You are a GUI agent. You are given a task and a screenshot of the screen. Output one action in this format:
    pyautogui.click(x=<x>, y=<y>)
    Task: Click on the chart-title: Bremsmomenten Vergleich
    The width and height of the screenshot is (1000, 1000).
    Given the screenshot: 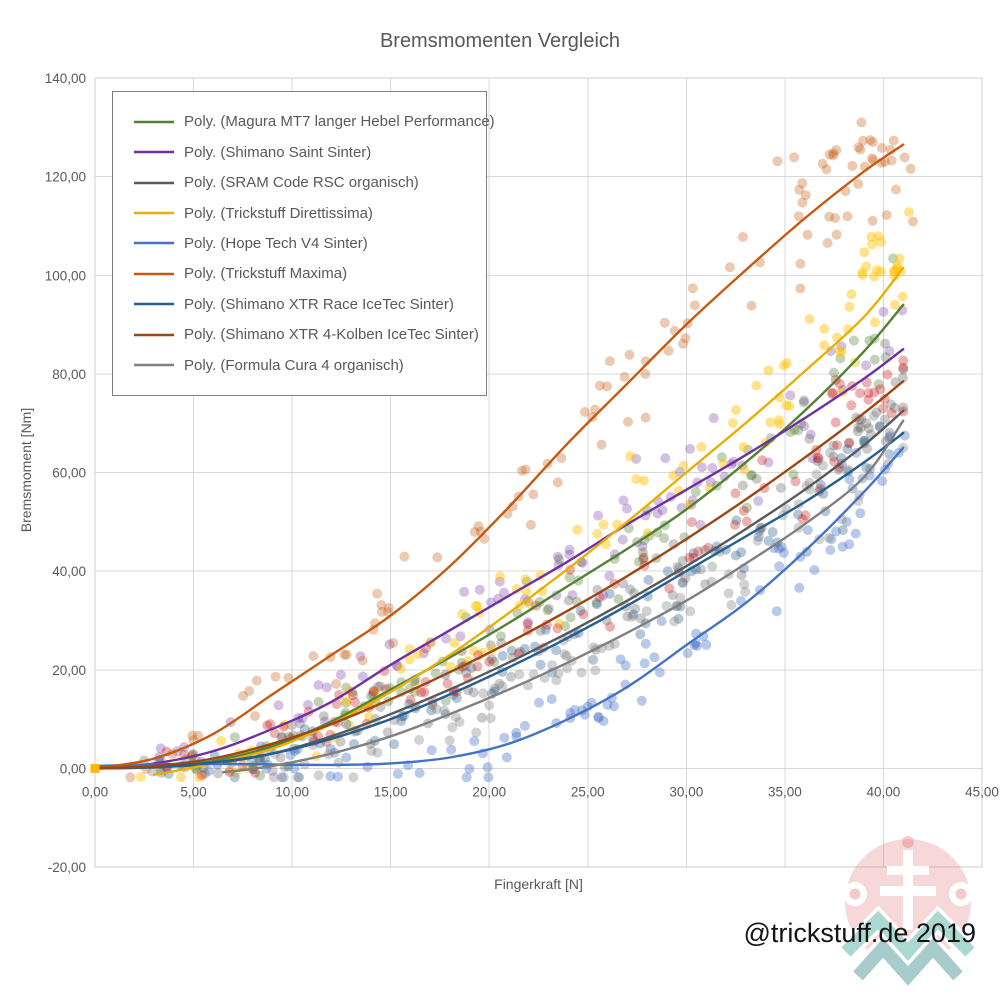 What is the action you would take?
    pyautogui.click(x=500, y=41)
    